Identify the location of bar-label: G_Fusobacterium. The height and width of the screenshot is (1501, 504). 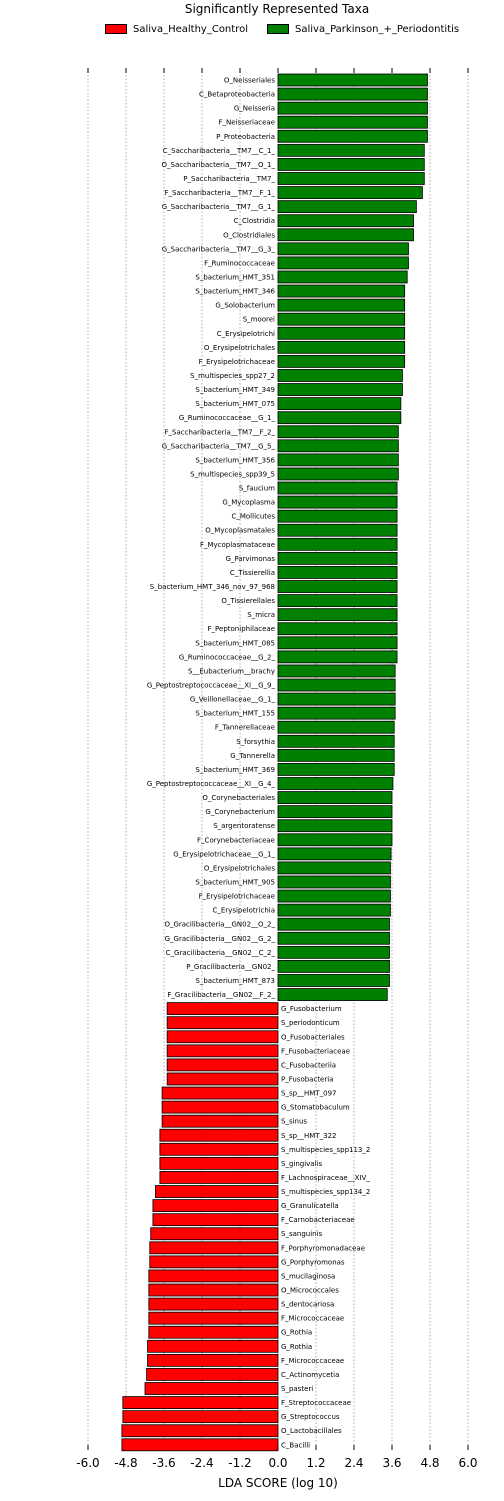
(311, 1009).